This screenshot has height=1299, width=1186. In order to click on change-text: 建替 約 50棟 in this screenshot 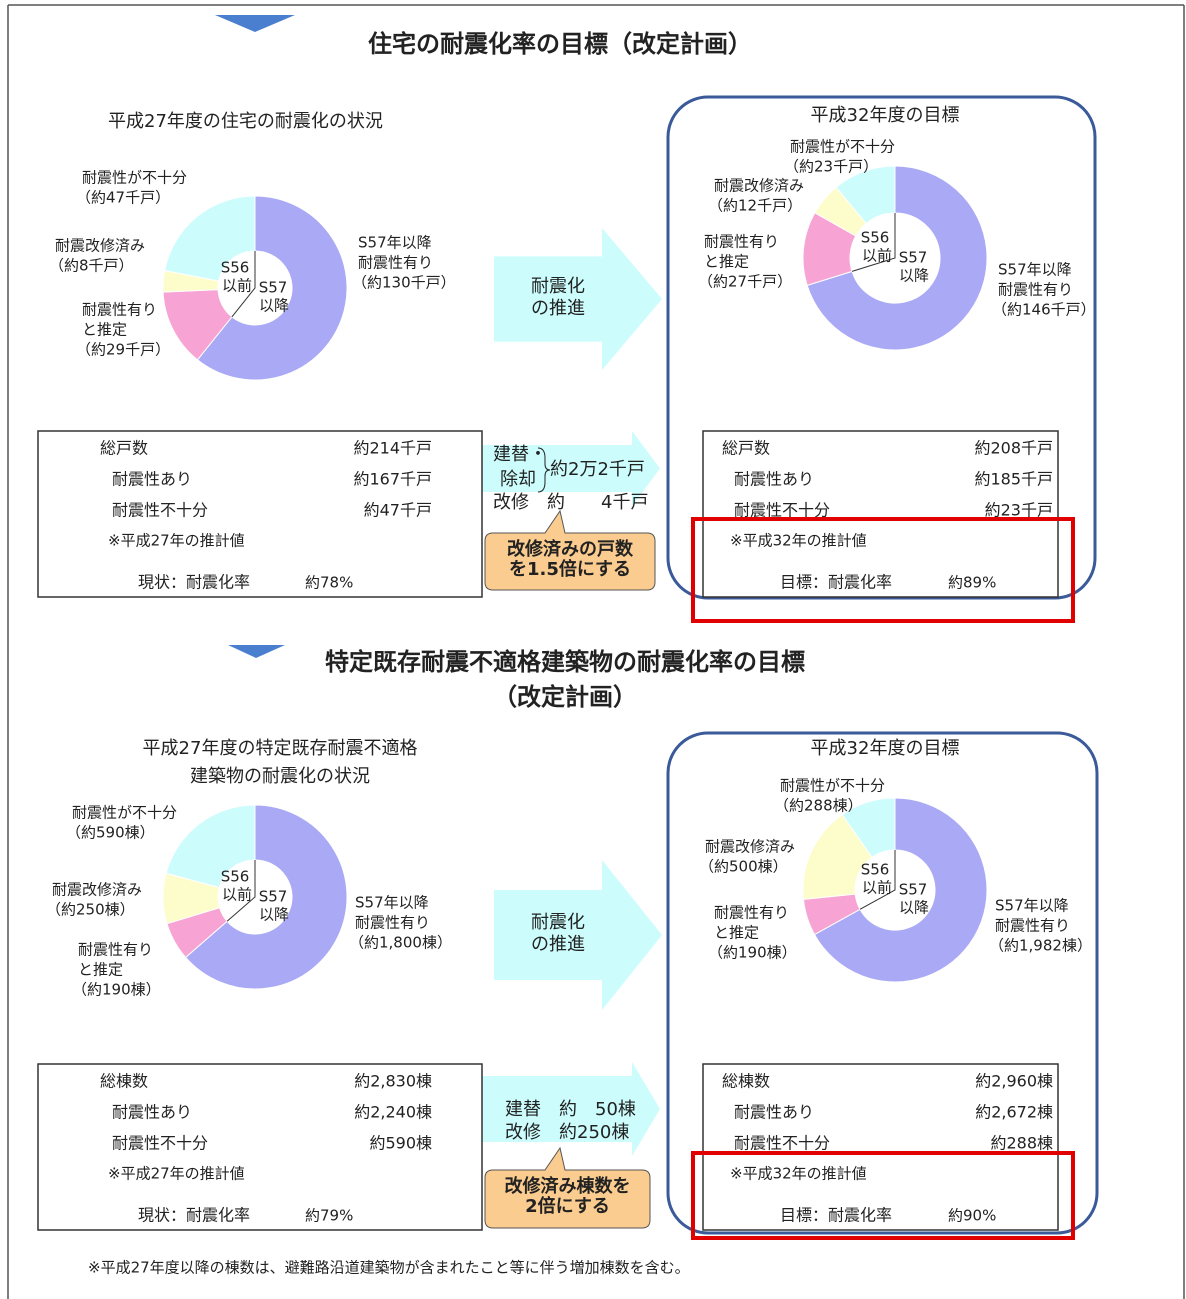, I will do `click(570, 1109)`.